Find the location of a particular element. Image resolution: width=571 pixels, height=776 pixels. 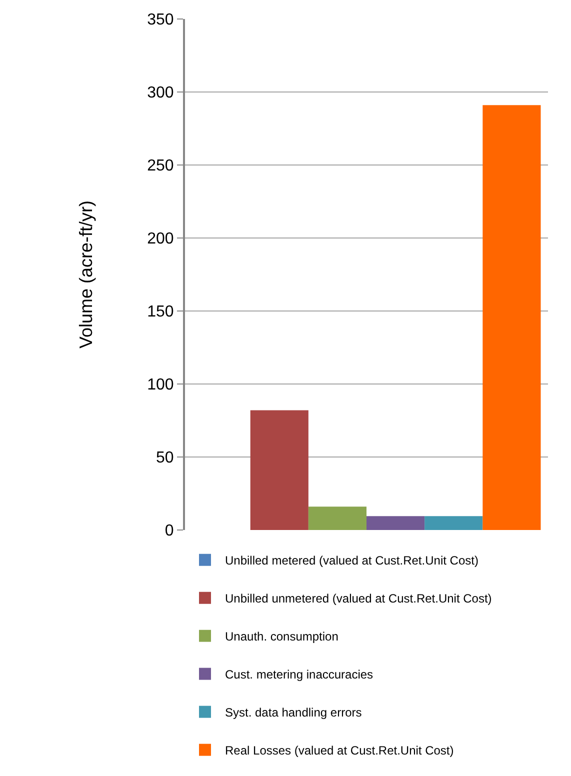

y-tick-label: 200 is located at coordinates (160, 239).